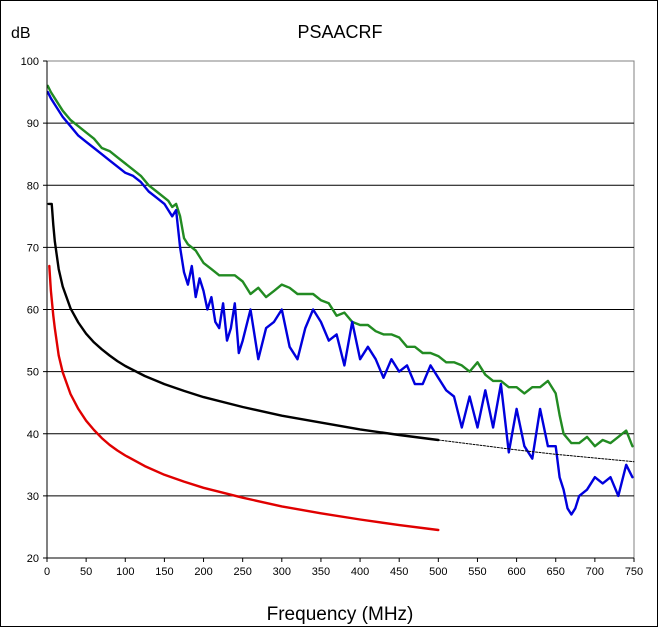 This screenshot has width=658, height=627. What do you see at coordinates (21, 33) in the screenshot?
I see `y-axis-label: dB` at bounding box center [21, 33].